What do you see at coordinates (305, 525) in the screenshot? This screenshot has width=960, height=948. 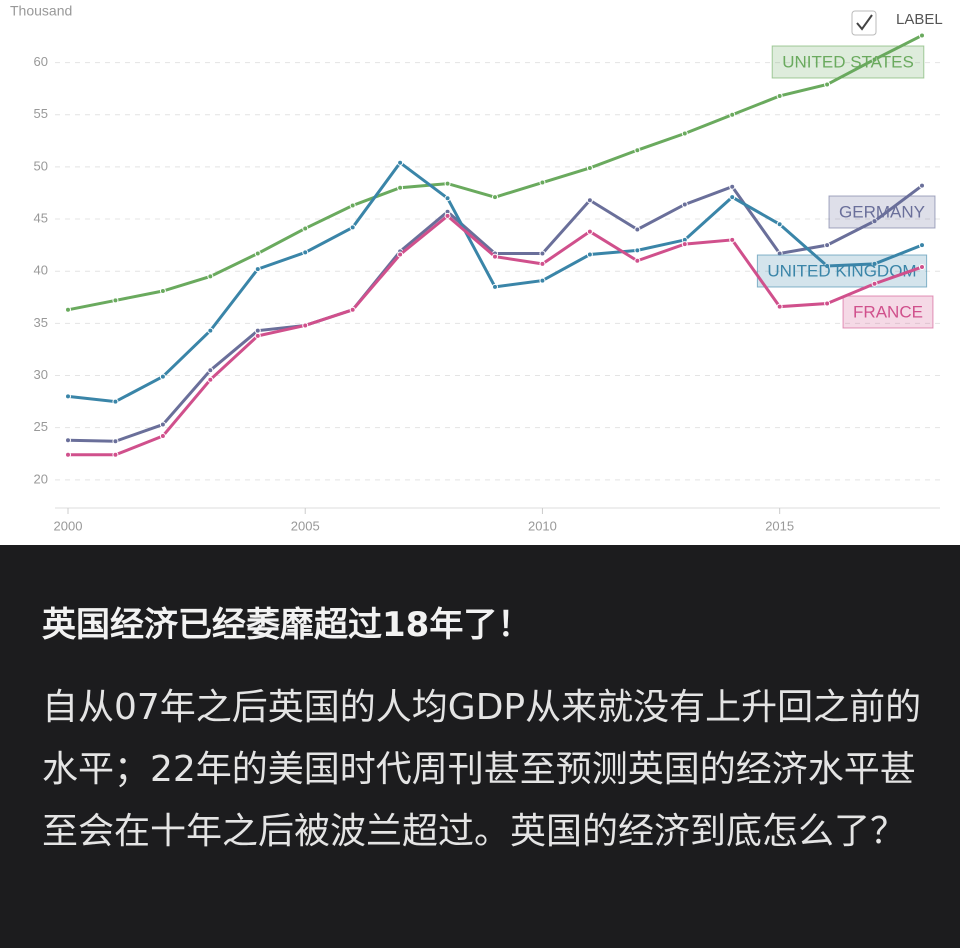 I see `x-tick-label: 2005` at bounding box center [305, 525].